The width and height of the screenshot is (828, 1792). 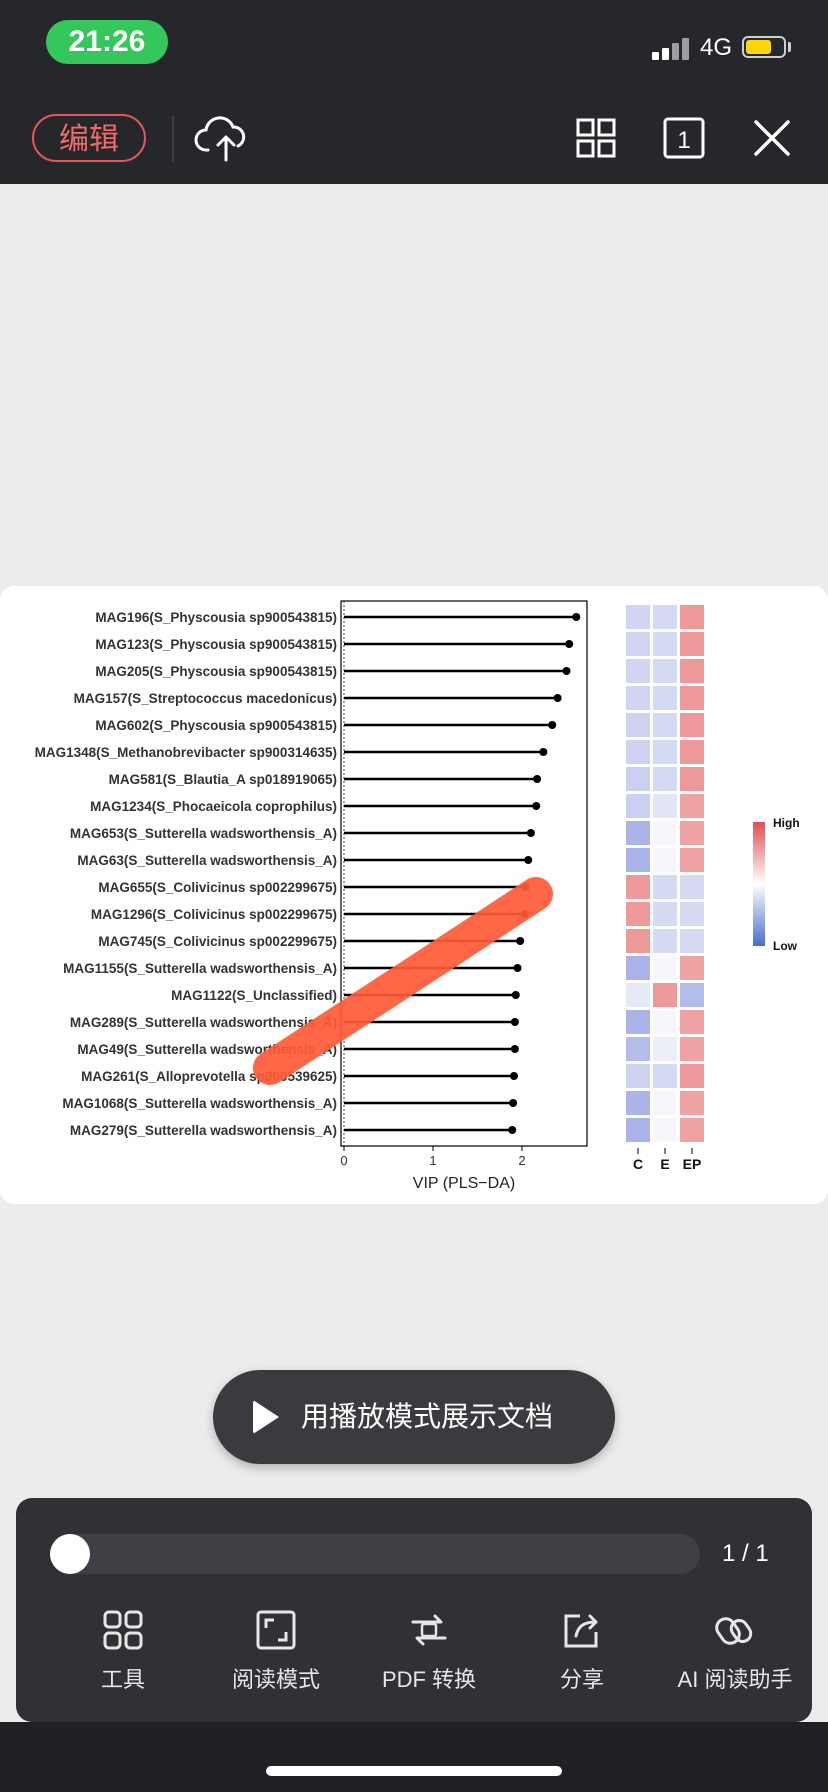 What do you see at coordinates (414, 1771) in the screenshot?
I see `home-indicator` at bounding box center [414, 1771].